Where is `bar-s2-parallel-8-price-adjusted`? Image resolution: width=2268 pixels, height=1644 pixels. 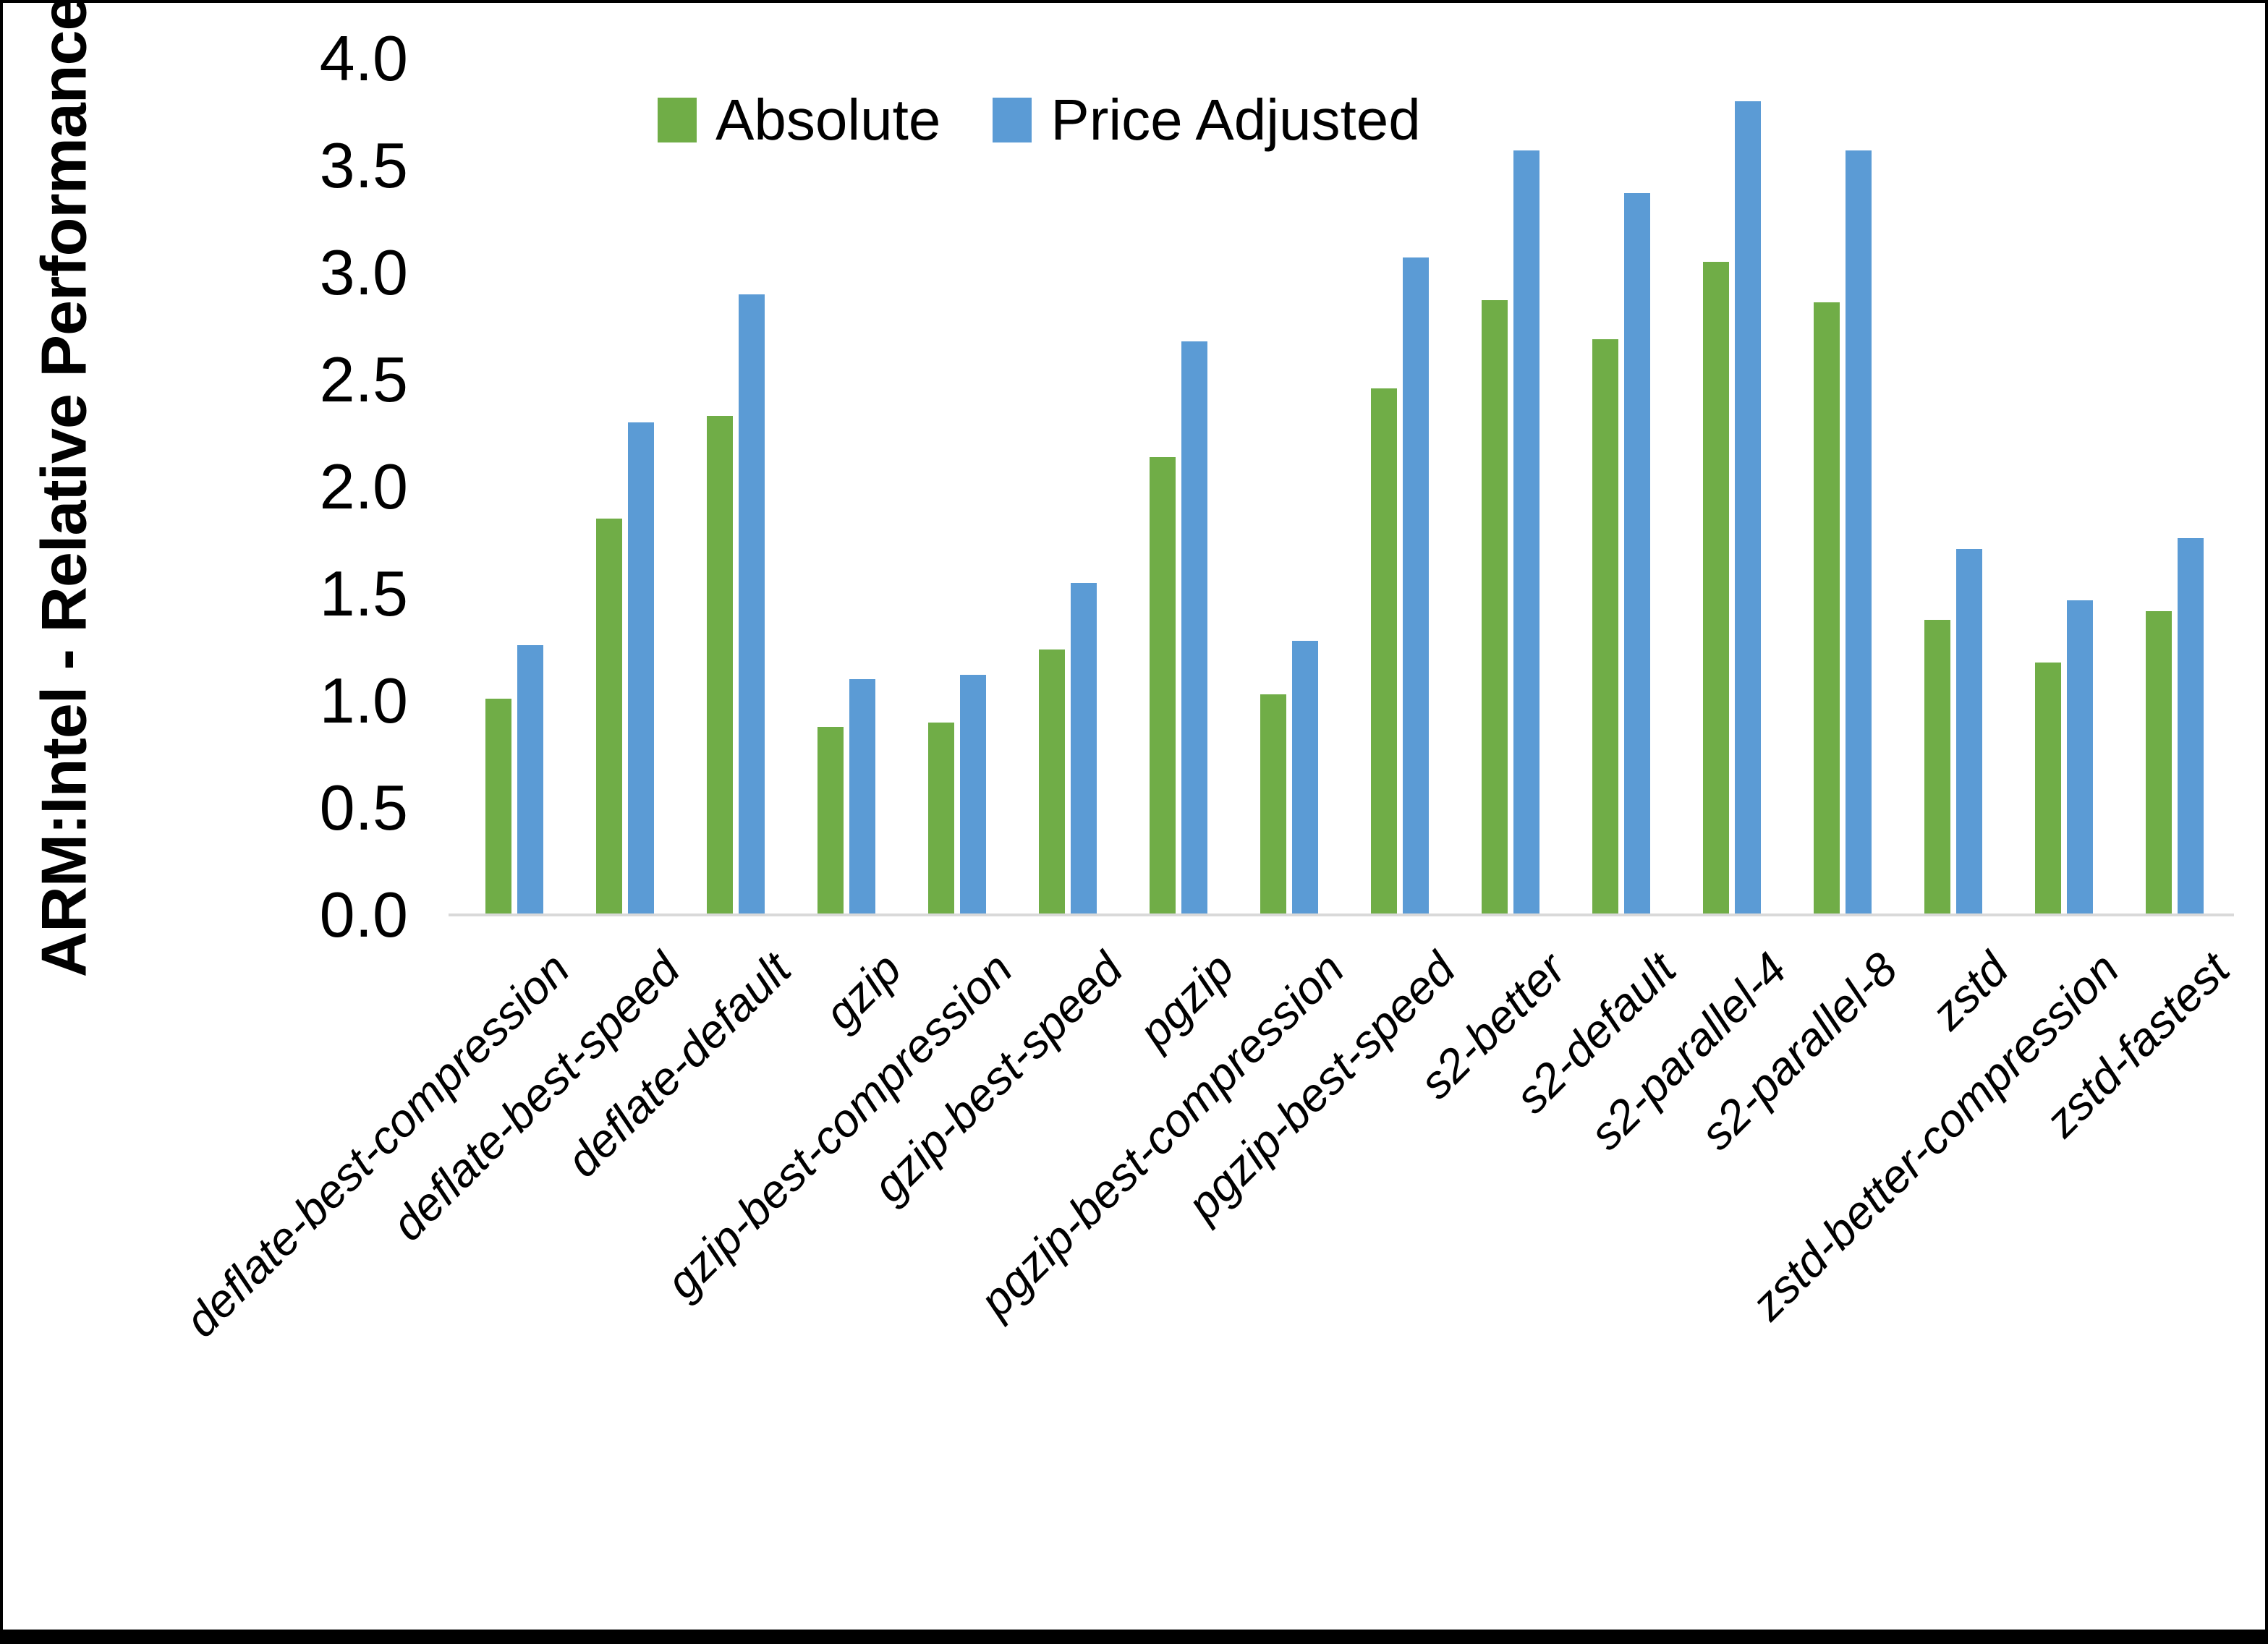
bar-s2-parallel-8-price-adjusted is located at coordinates (1858, 532).